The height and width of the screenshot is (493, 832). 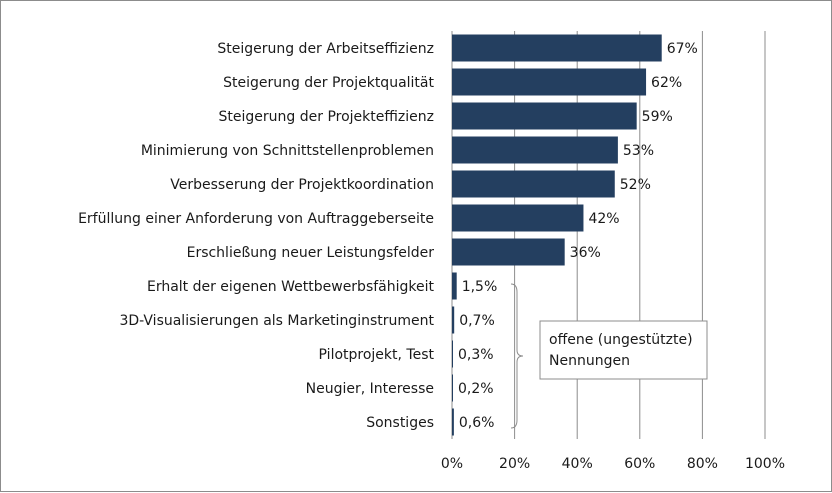 What do you see at coordinates (577, 464) in the screenshot?
I see `x-tick-label: 40%` at bounding box center [577, 464].